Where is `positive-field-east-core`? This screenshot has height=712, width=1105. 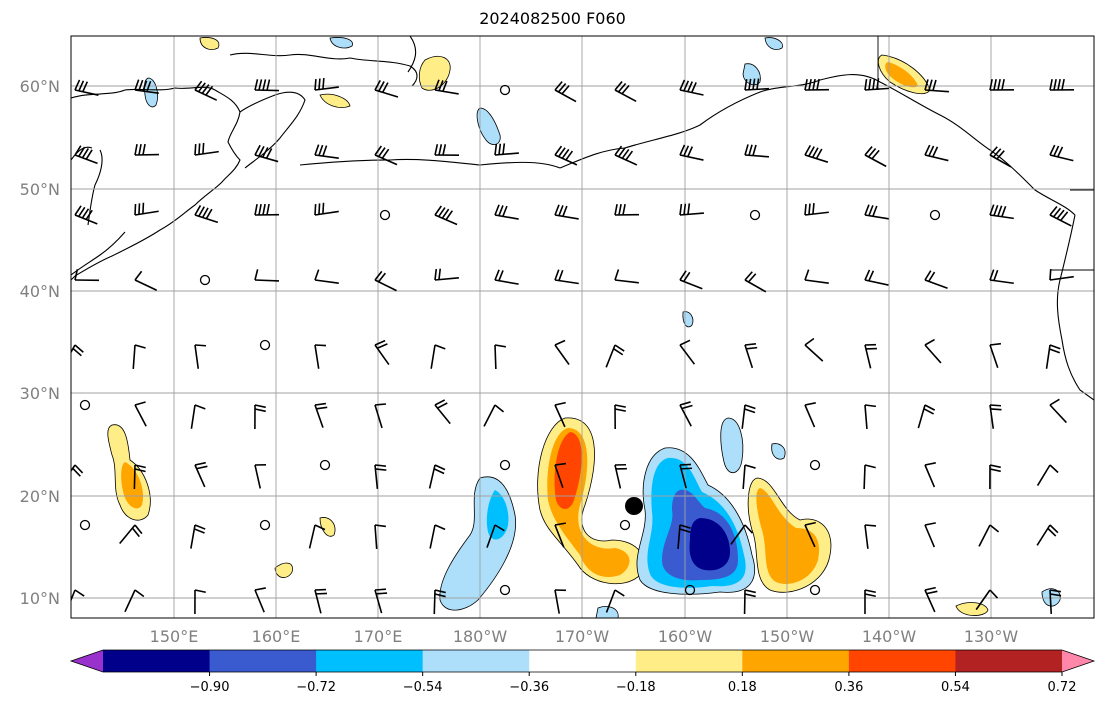
positive-field-east-core is located at coordinates (788, 536).